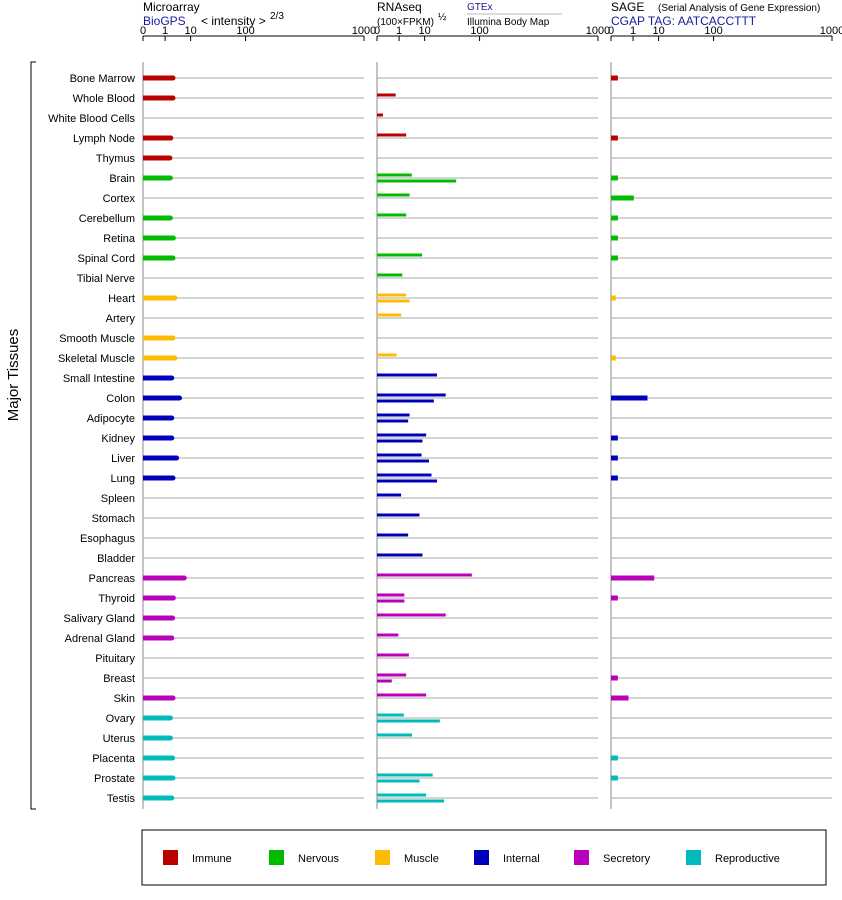  I want to click on tissue-label: Bladder, so click(116, 559).